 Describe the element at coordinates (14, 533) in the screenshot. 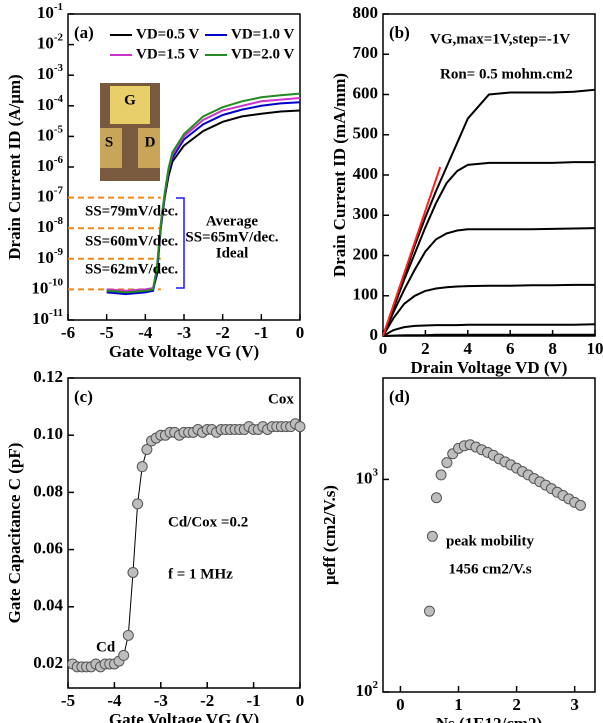

I see `y-axis-label: Gate Capacitance C (pF)` at that location.